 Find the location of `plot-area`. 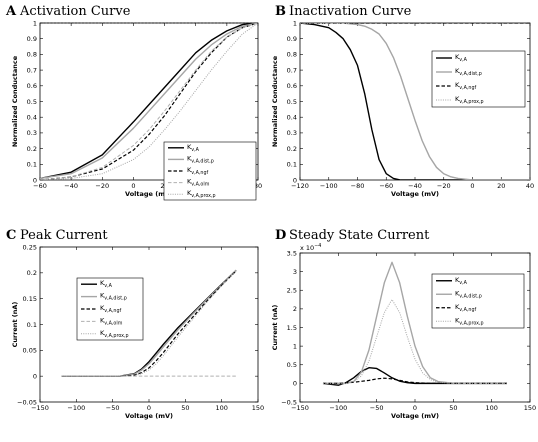

plot-area is located at coordinates (149, 324).